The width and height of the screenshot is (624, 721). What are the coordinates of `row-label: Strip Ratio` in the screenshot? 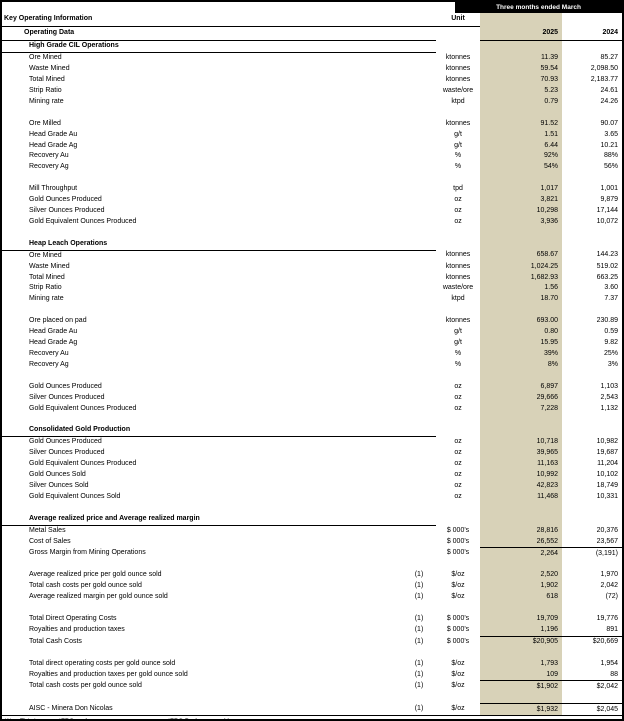 It's located at (45, 288).